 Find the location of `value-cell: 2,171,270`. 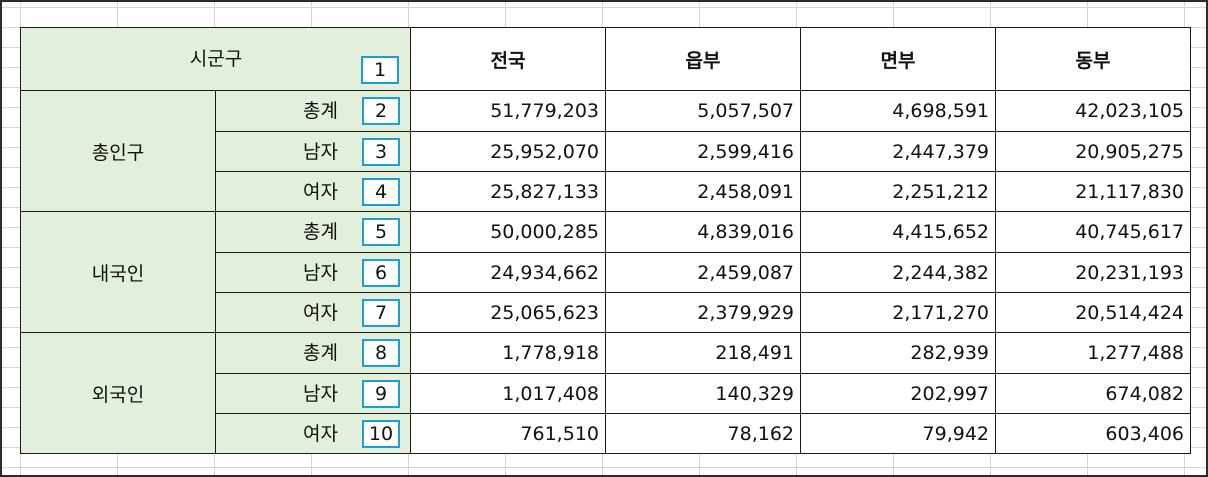

value-cell: 2,171,270 is located at coordinates (898, 312).